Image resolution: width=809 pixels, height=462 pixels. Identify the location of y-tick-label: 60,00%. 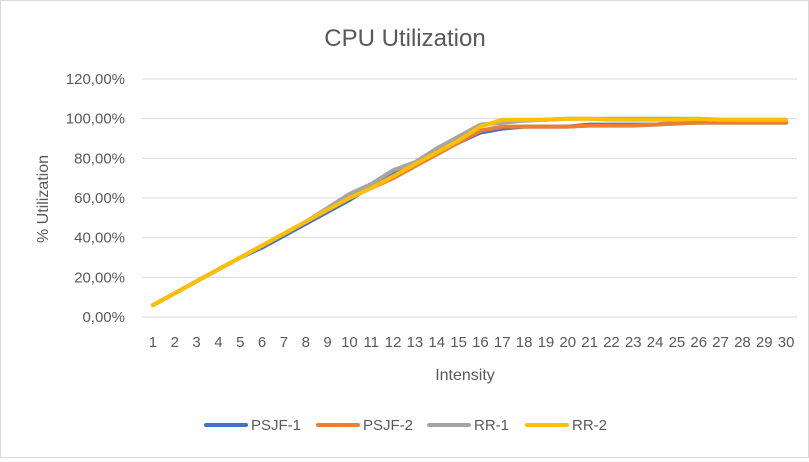
(99, 198).